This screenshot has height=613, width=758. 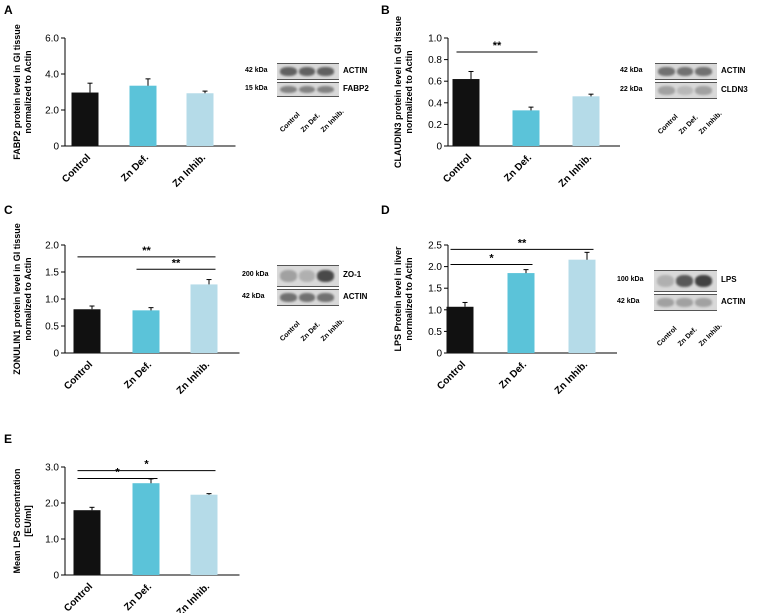 What do you see at coordinates (8, 439) in the screenshot?
I see `panel-letter: E` at bounding box center [8, 439].